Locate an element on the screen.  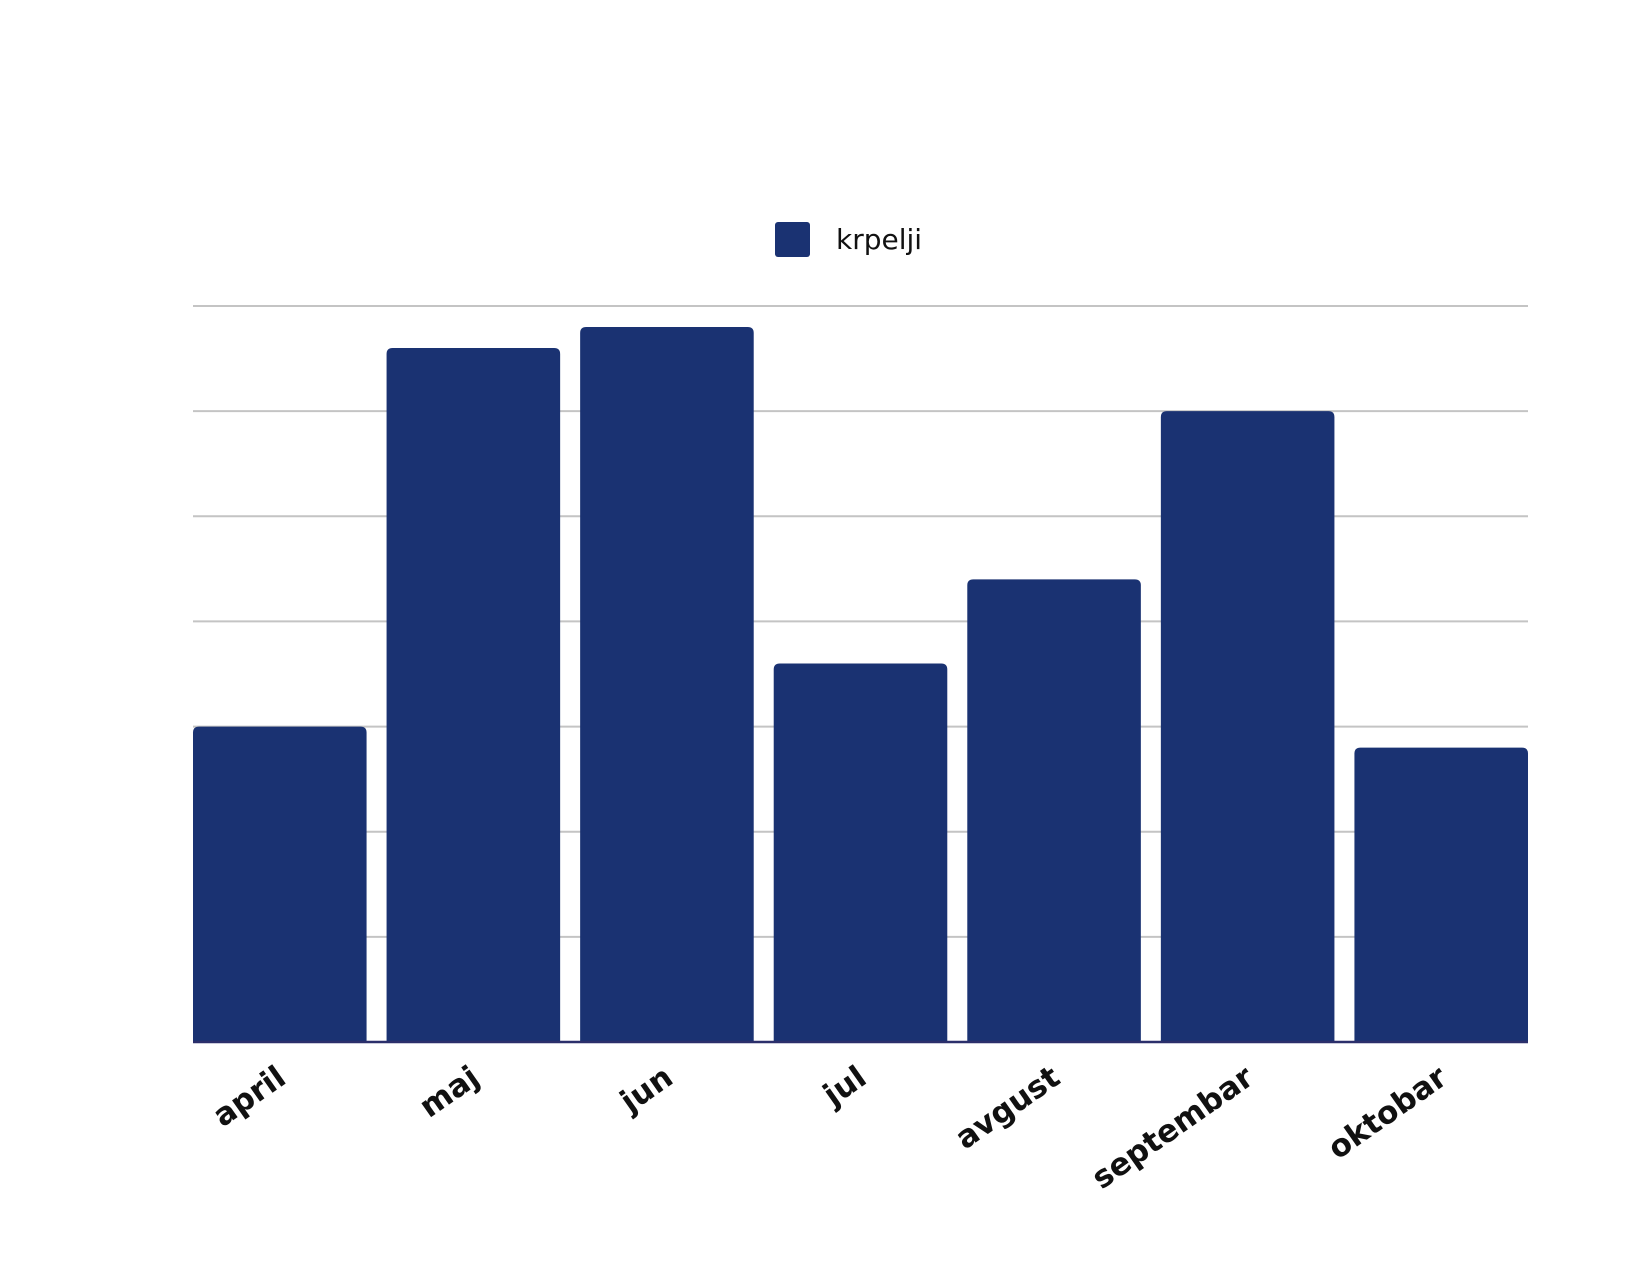
x-tick-label-april: april is located at coordinates (249, 1096).